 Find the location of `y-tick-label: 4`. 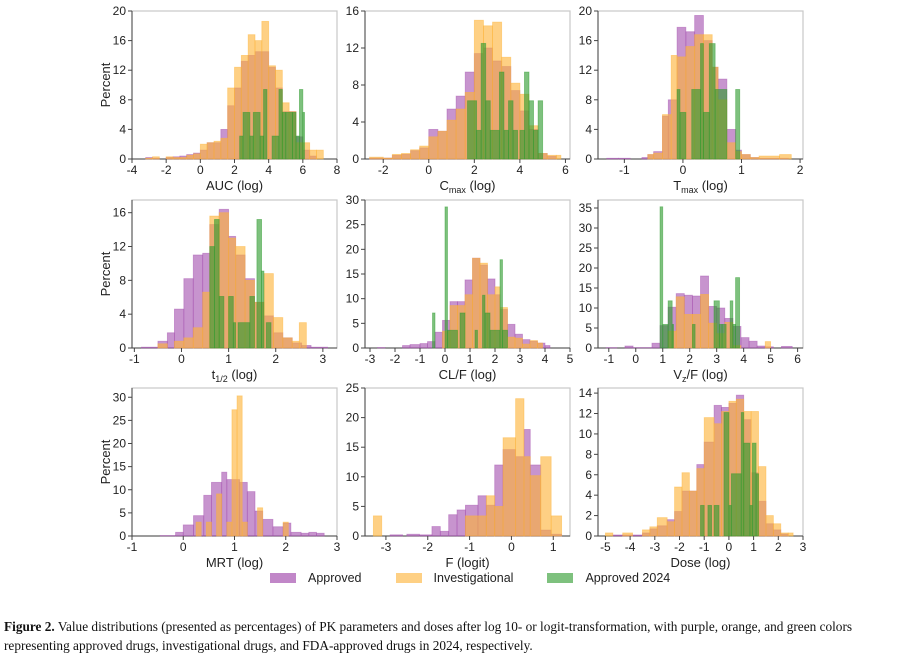

y-tick-label: 4 is located at coordinates (588, 129).